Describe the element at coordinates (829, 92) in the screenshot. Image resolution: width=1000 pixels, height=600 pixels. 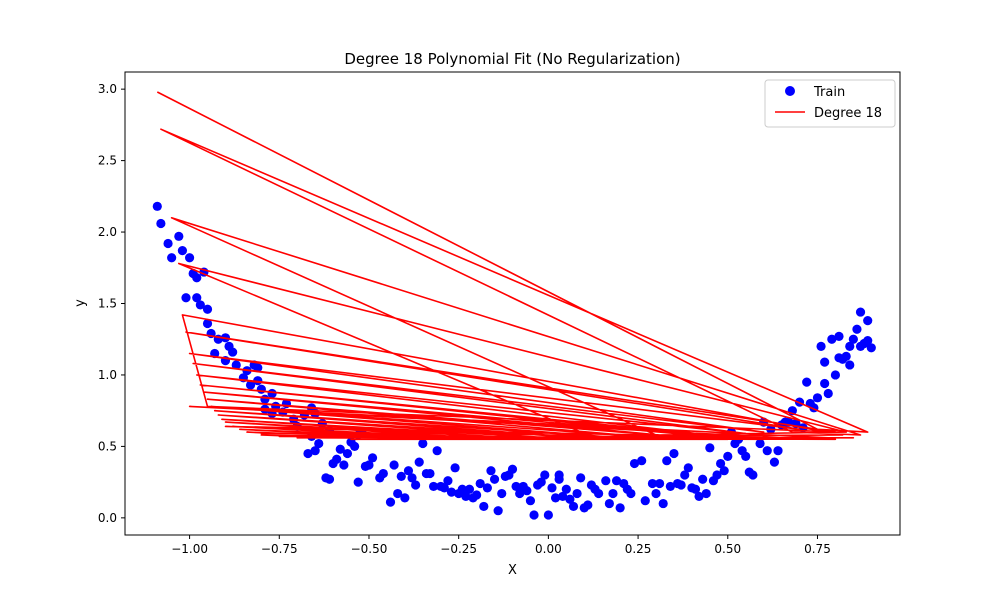
I see `legend-label-train: Train` at that location.